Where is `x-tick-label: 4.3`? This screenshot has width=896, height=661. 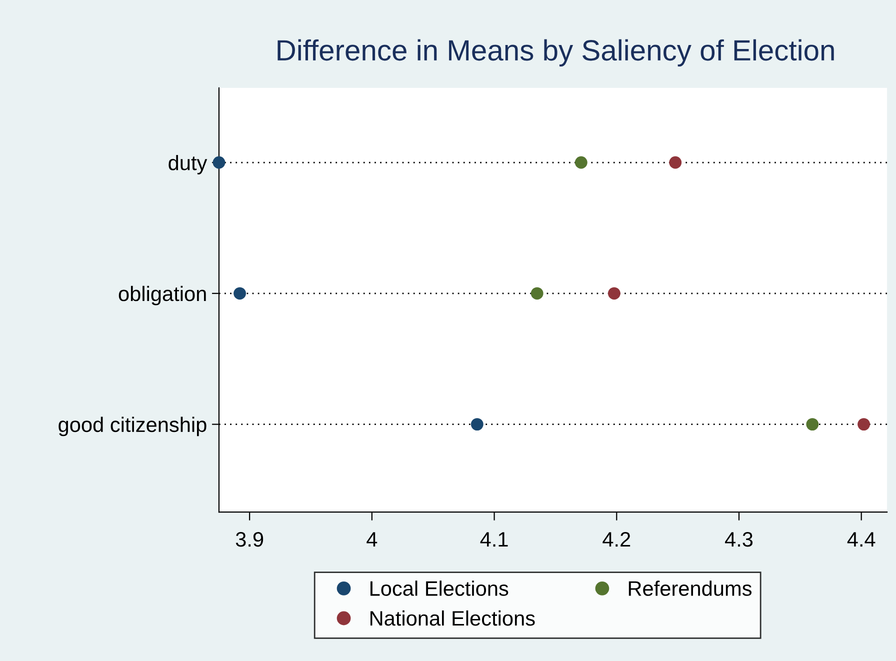
x-tick-label: 4.3 is located at coordinates (738, 539).